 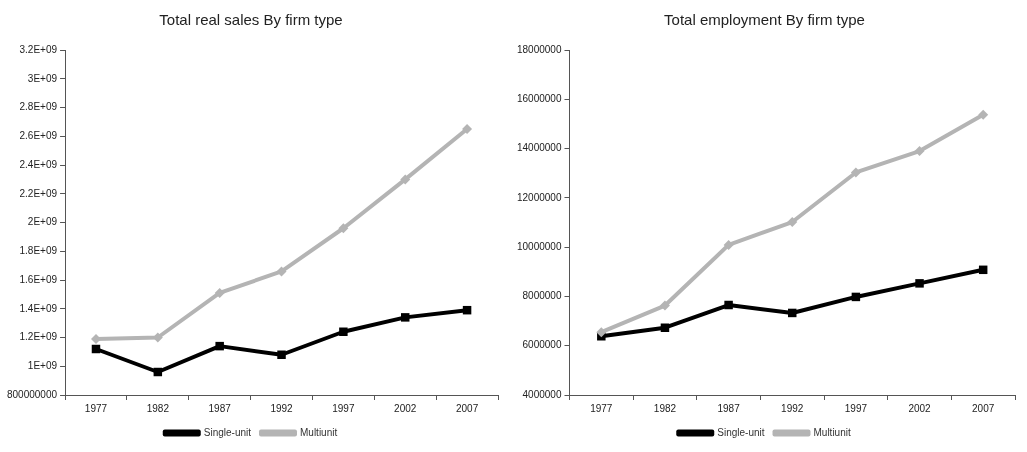 What do you see at coordinates (539, 197) in the screenshot?
I see `y-tick-label: 12000000` at bounding box center [539, 197].